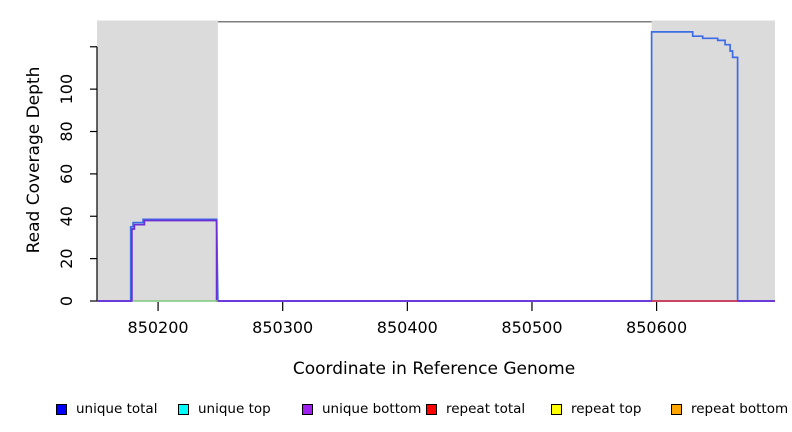  What do you see at coordinates (606, 409) in the screenshot?
I see `legend-label: repeat top` at bounding box center [606, 409].